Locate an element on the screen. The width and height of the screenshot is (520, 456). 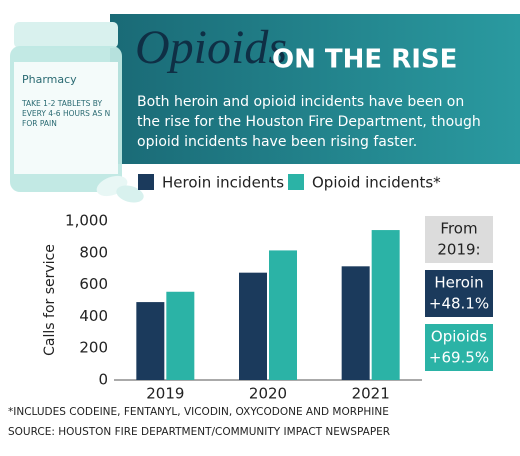
bottle-text: EVERY 4-6 HOURS AS N is located at coordinates (66, 113).